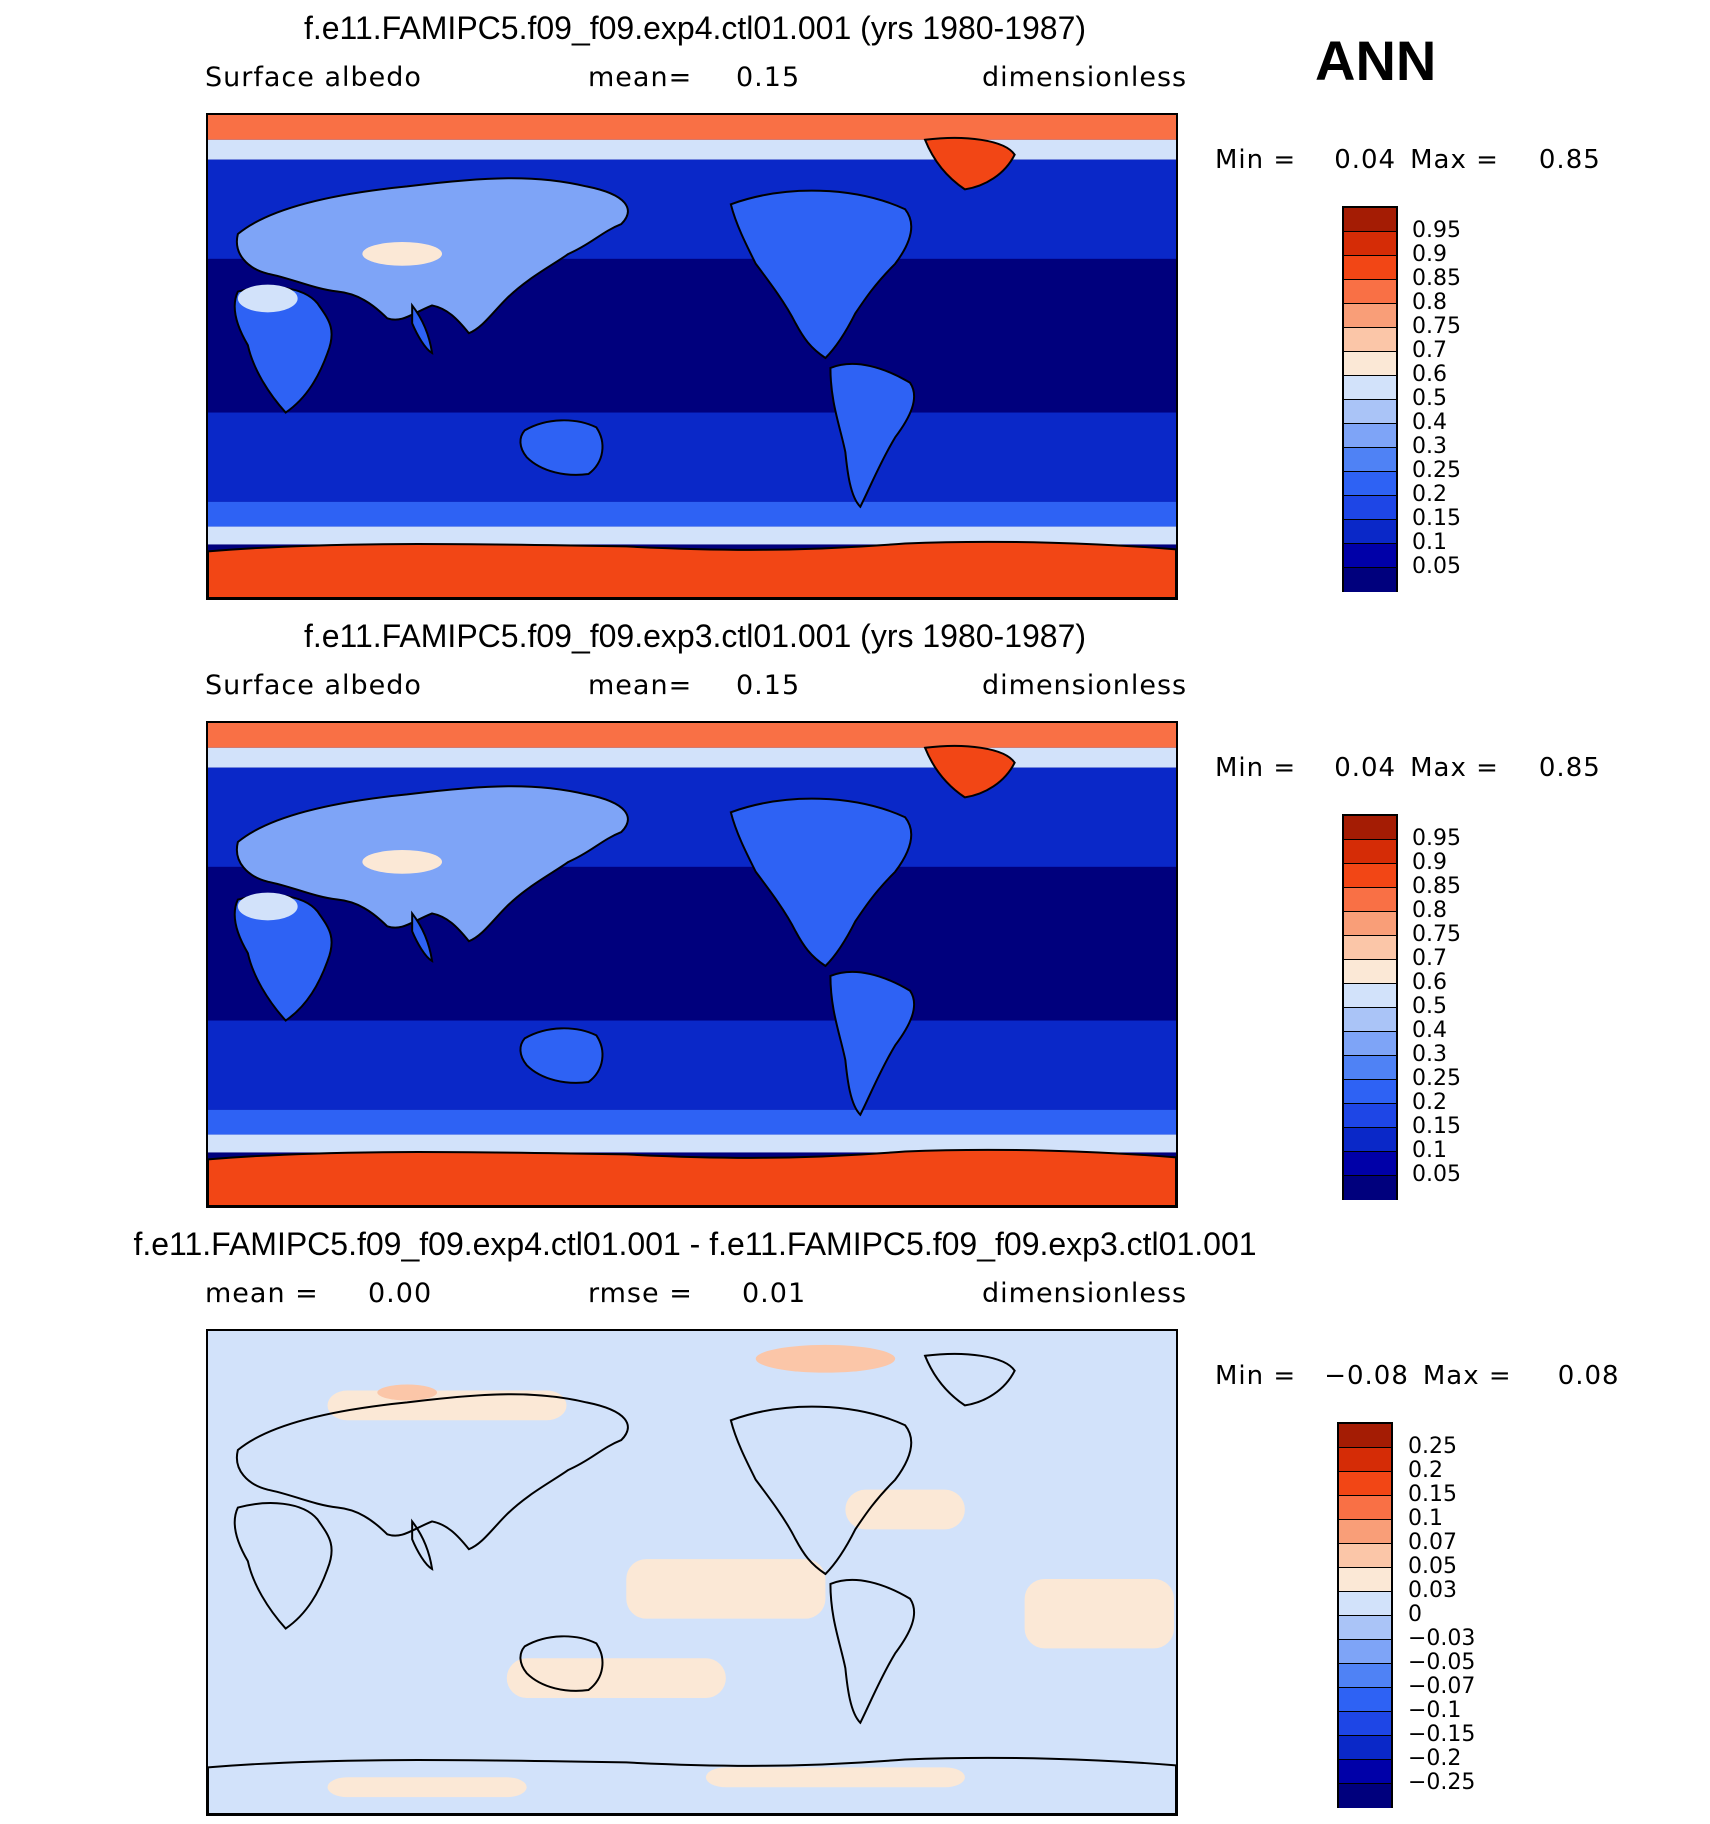  What do you see at coordinates (1454, 160) in the screenshot?
I see `max-label: Max =` at bounding box center [1454, 160].